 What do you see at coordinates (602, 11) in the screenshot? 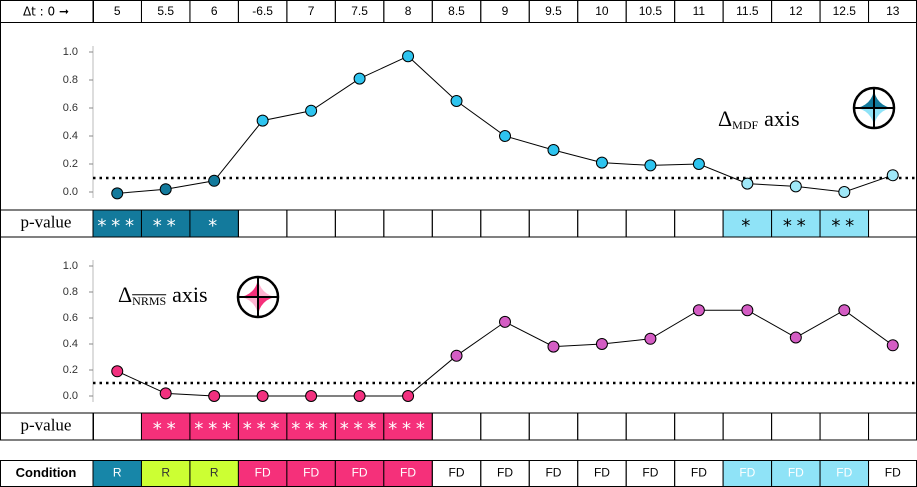
I see `x-category-label: 10` at bounding box center [602, 11].